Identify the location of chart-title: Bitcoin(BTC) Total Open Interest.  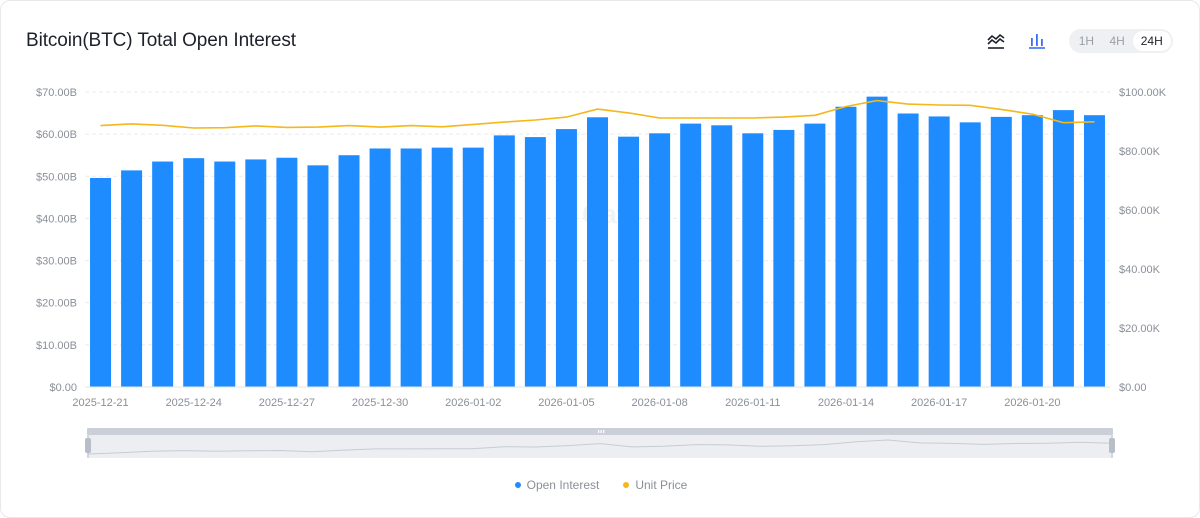
(161, 40).